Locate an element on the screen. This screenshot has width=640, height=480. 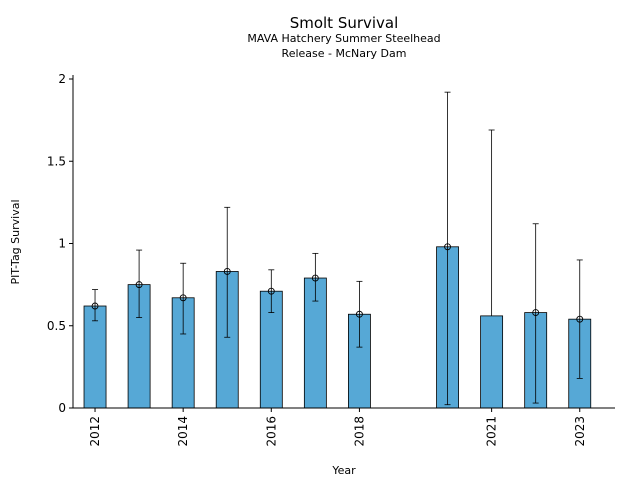
bar-2012 is located at coordinates (95, 357).